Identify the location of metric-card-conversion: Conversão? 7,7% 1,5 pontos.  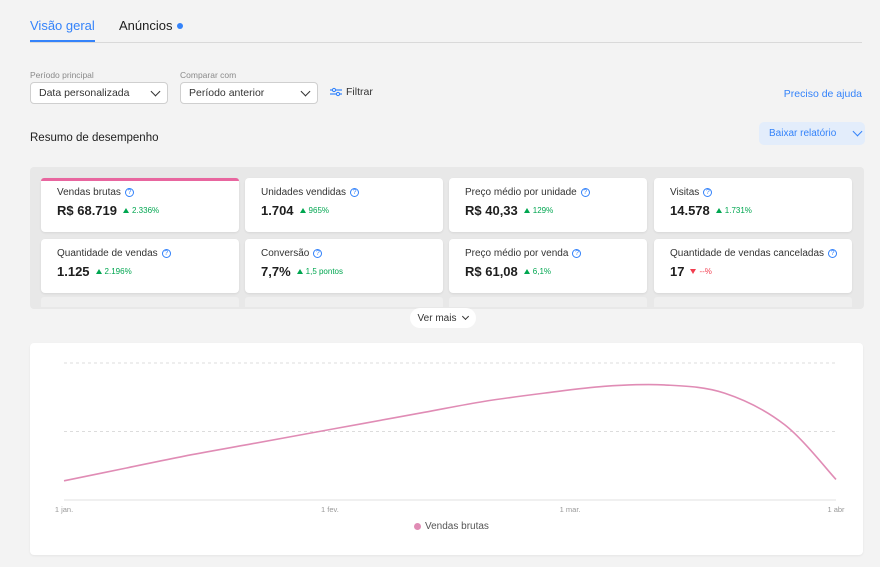
(344, 266).